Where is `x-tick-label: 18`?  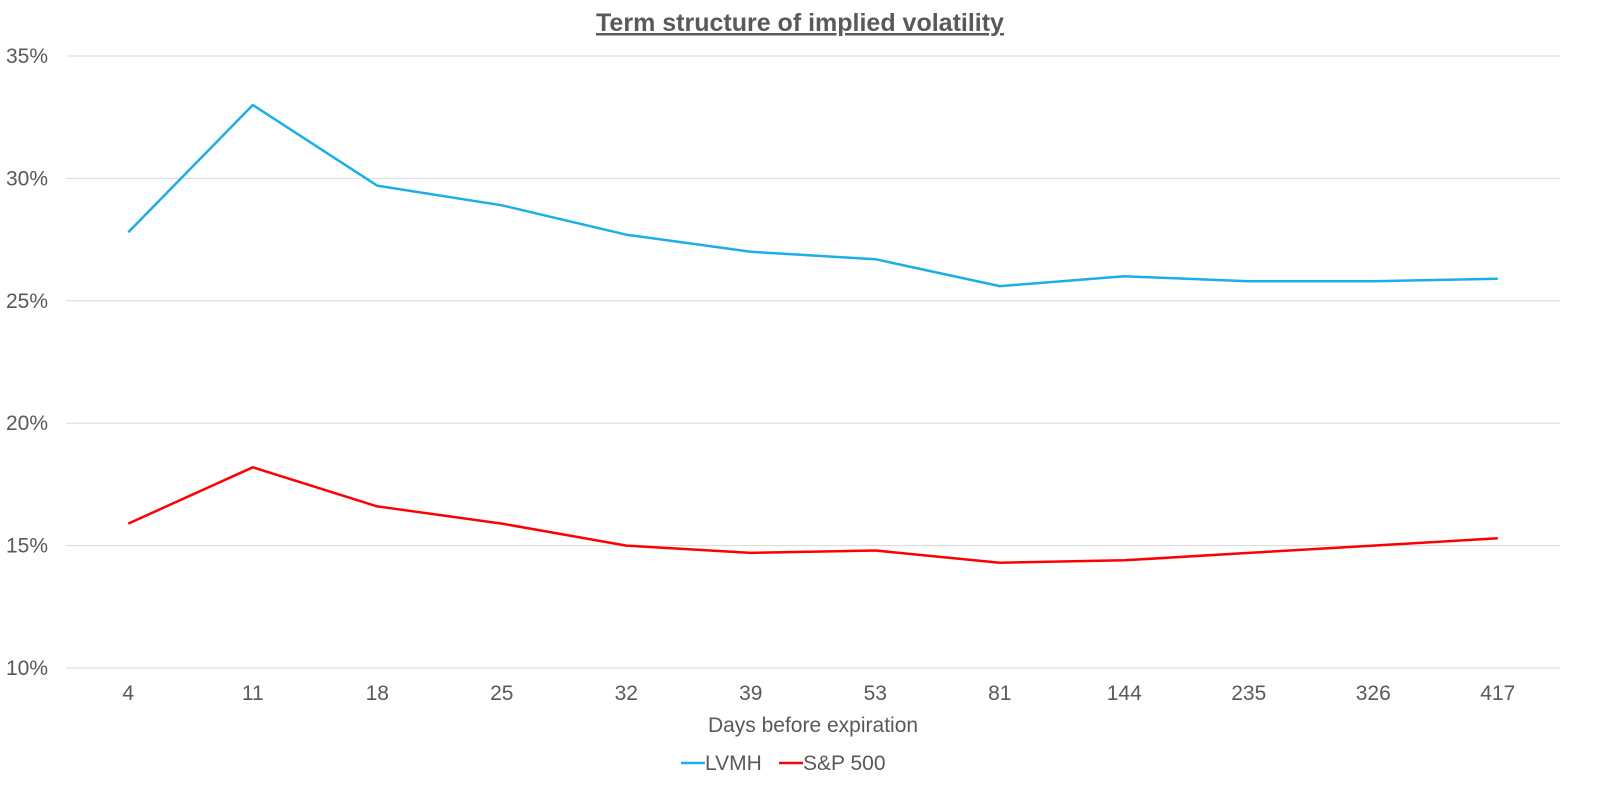
x-tick-label: 18 is located at coordinates (377, 693).